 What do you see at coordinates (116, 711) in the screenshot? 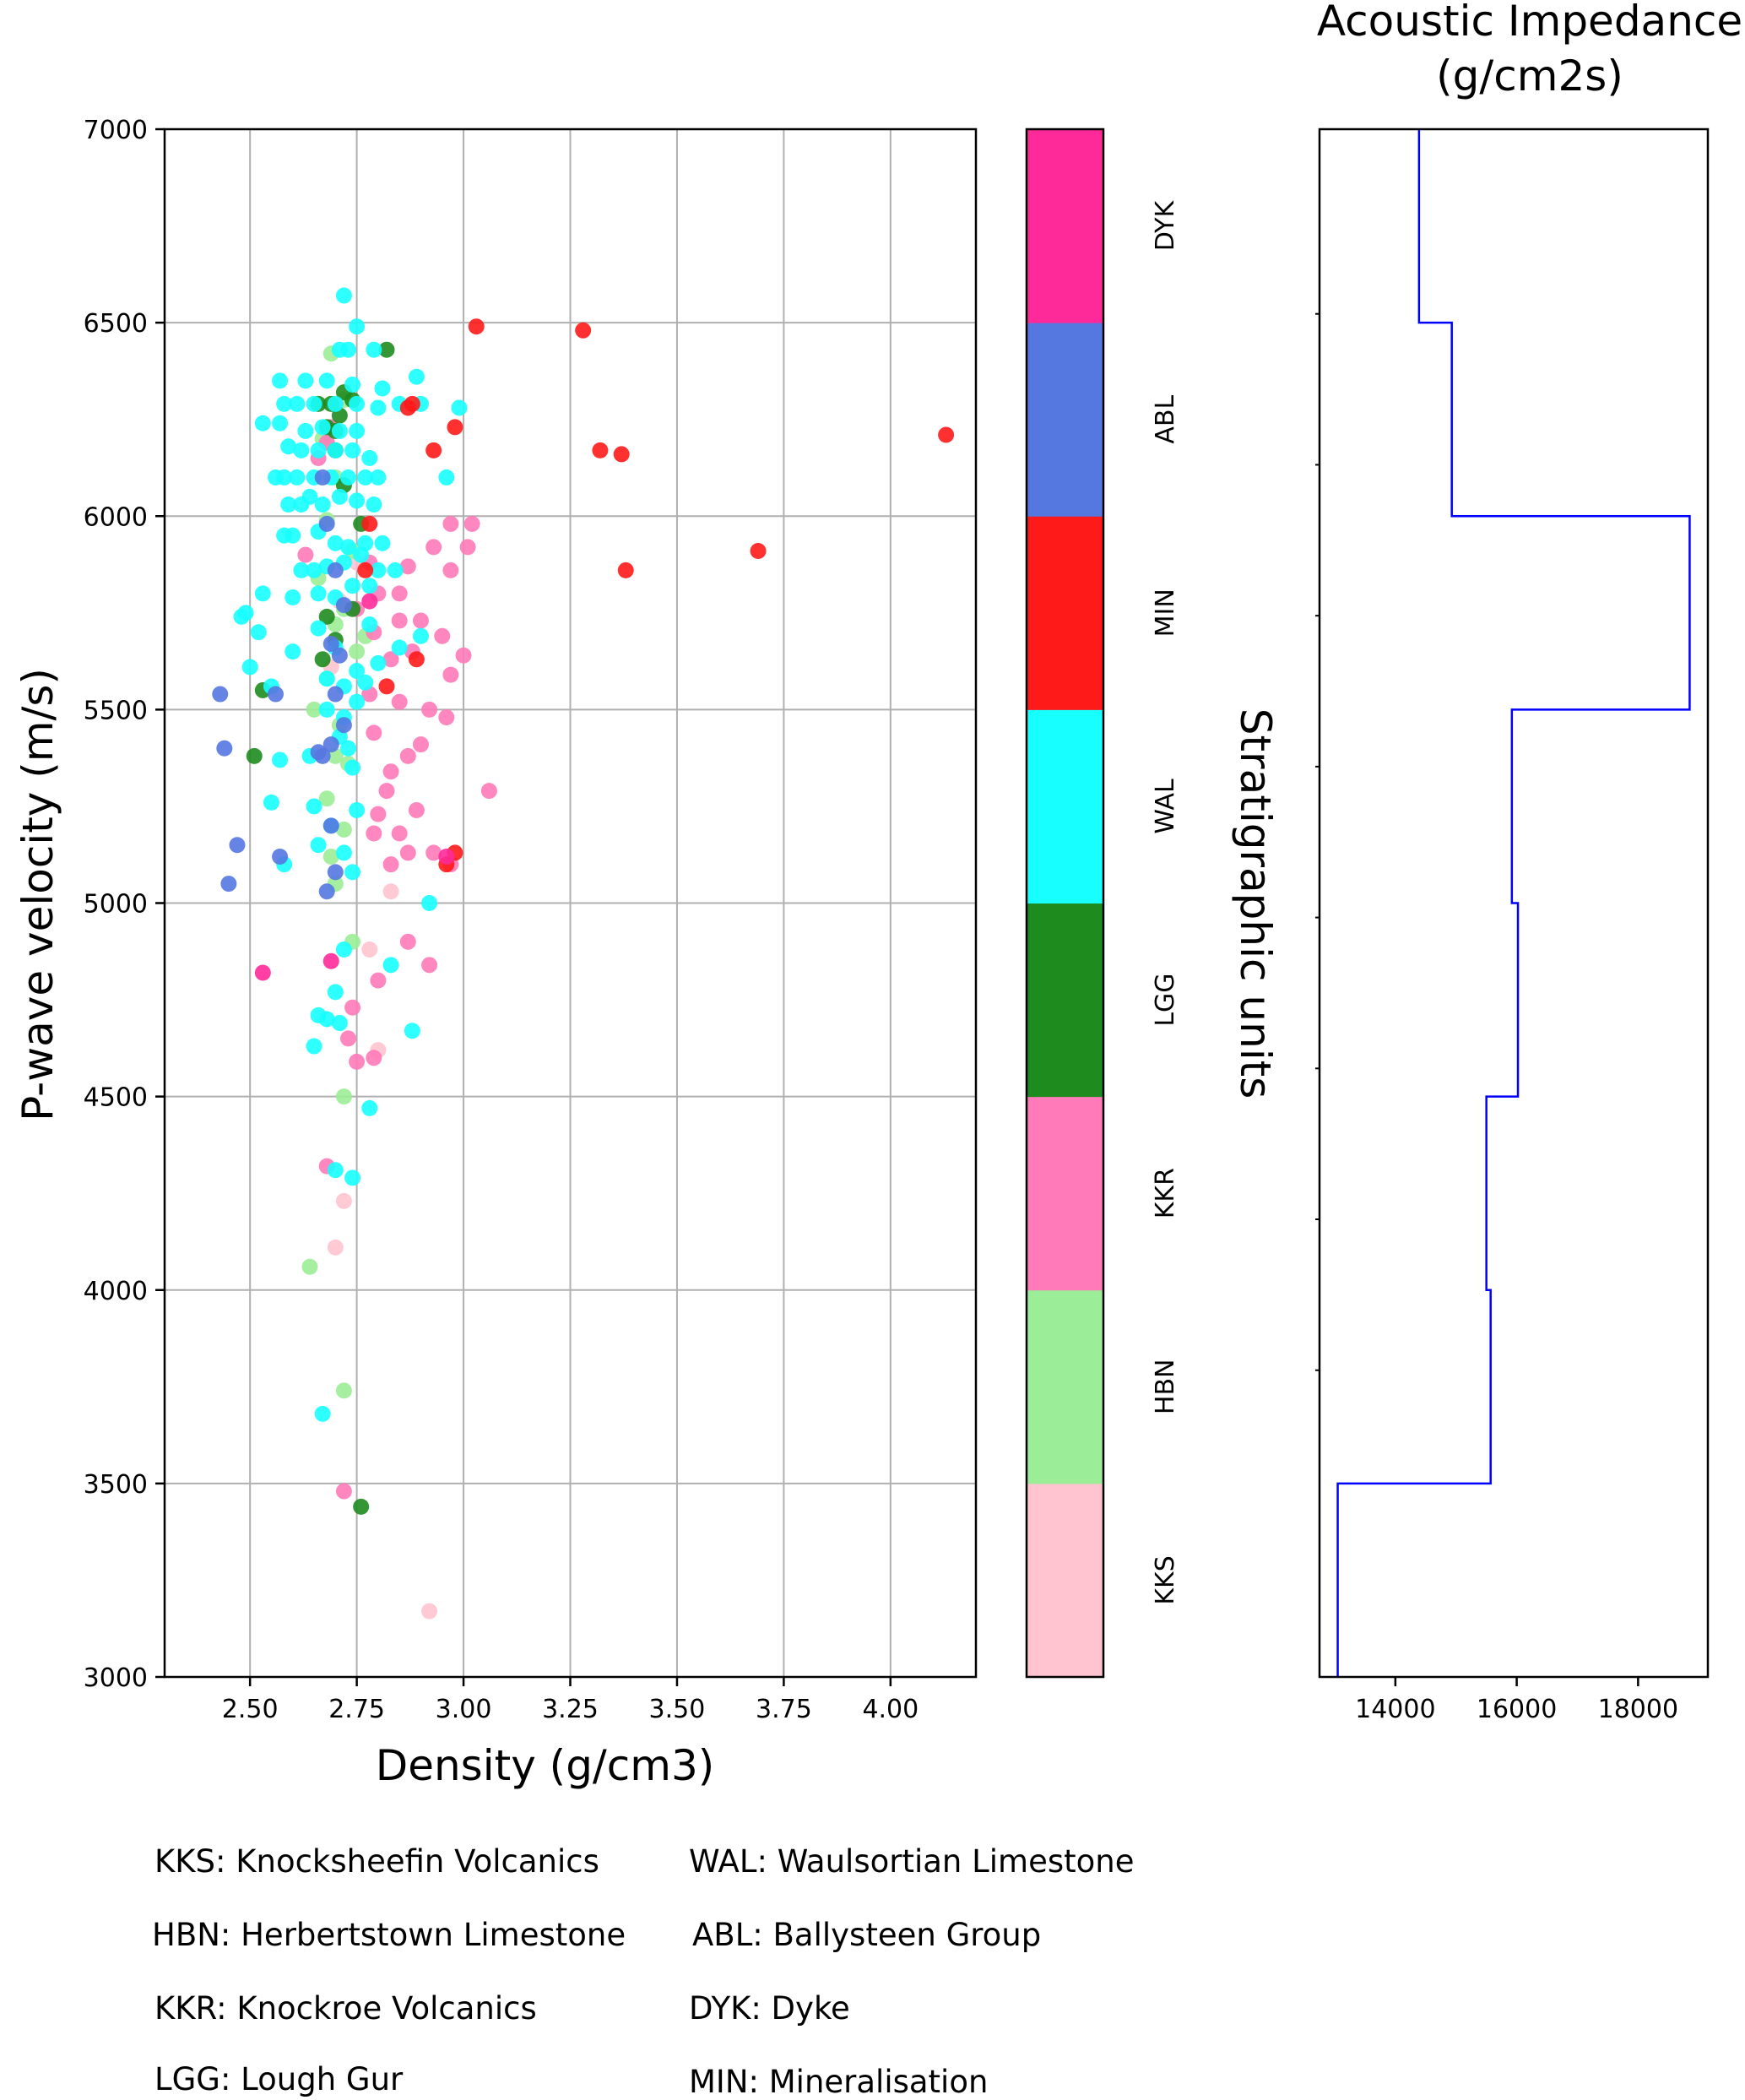
I see `y-tick-label: 5500` at bounding box center [116, 711].